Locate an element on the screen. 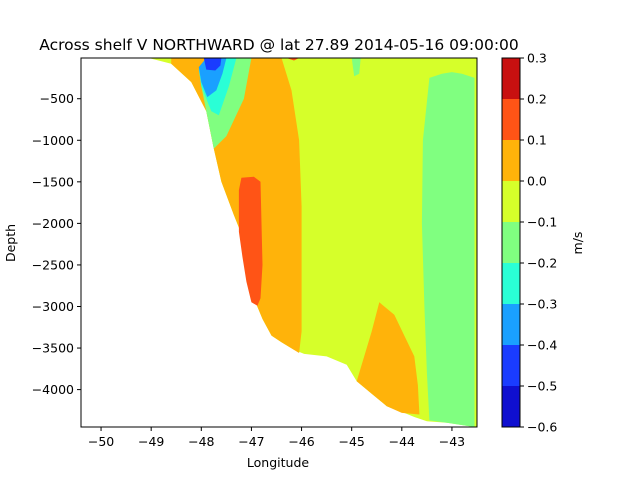  x-axis-label: Longitude is located at coordinates (278, 462).